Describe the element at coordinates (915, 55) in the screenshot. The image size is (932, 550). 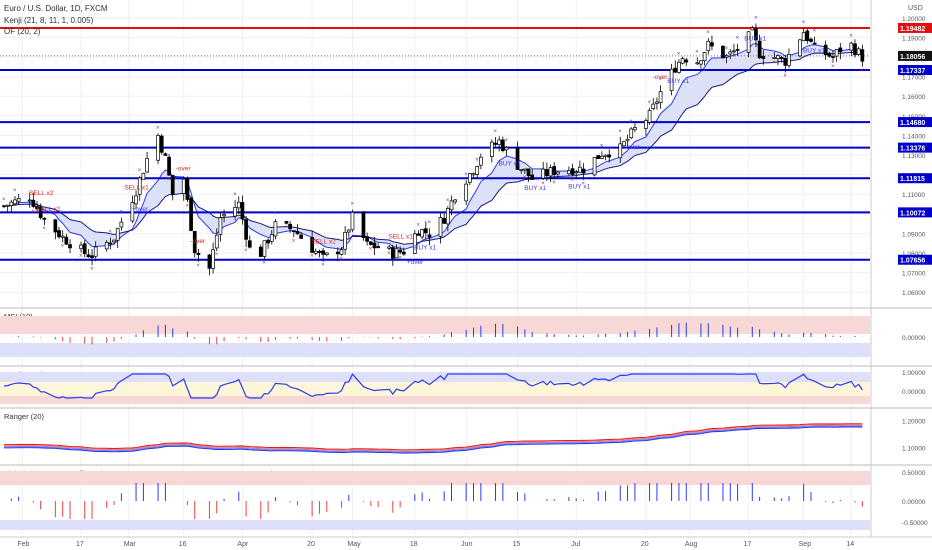
I see `price-marker: 1.18056` at that location.